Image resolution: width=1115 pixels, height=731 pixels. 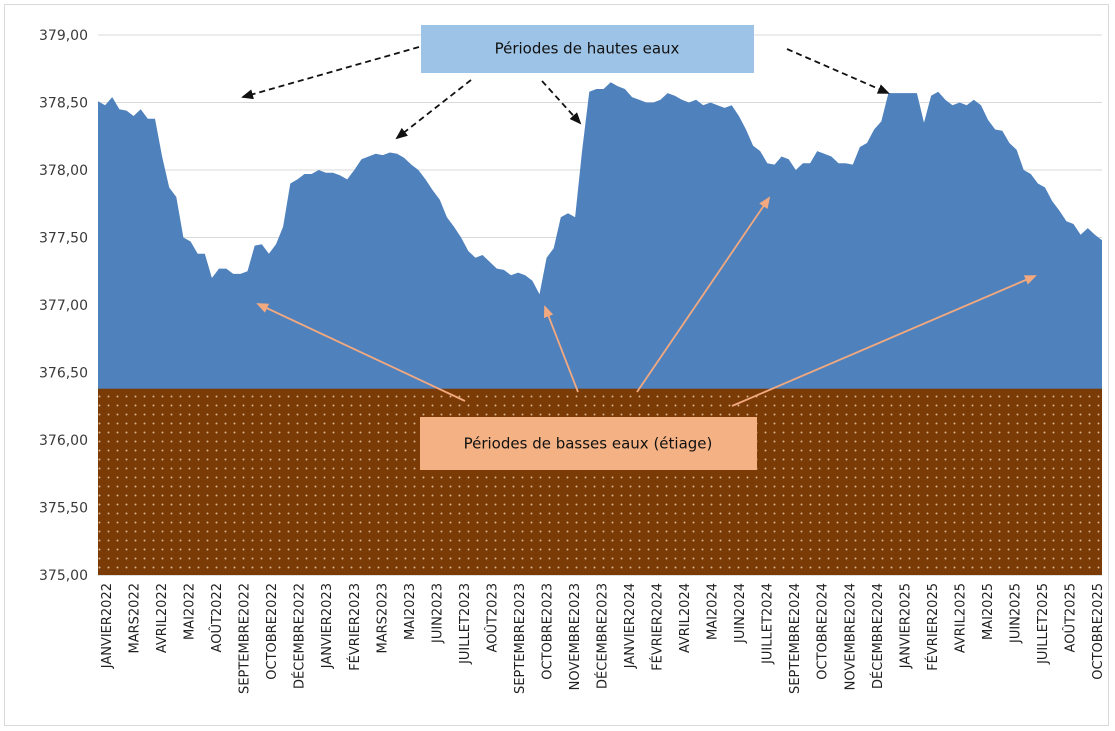 I want to click on x-tick-label: JANVIER2025, so click(x=905, y=626).